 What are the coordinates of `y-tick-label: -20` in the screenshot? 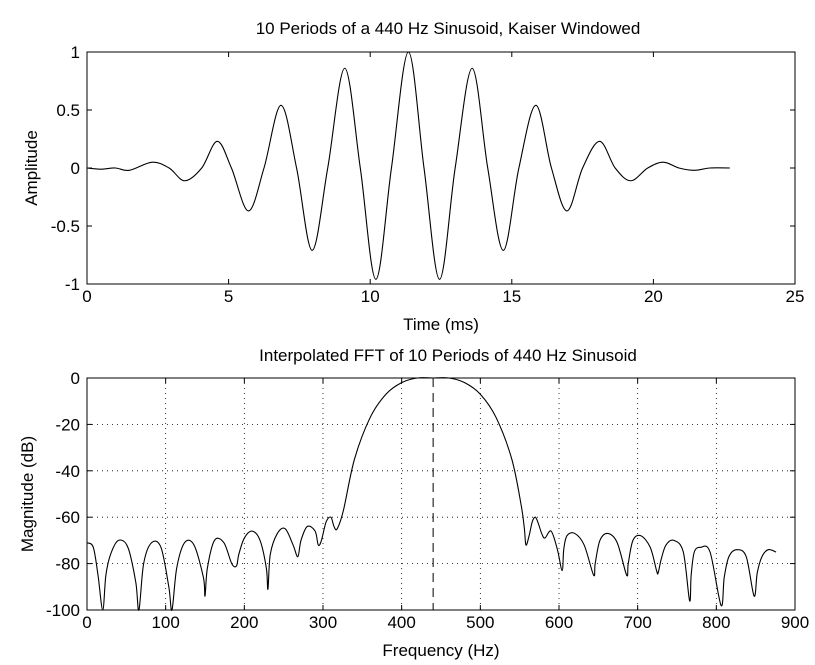 It's located at (67, 424).